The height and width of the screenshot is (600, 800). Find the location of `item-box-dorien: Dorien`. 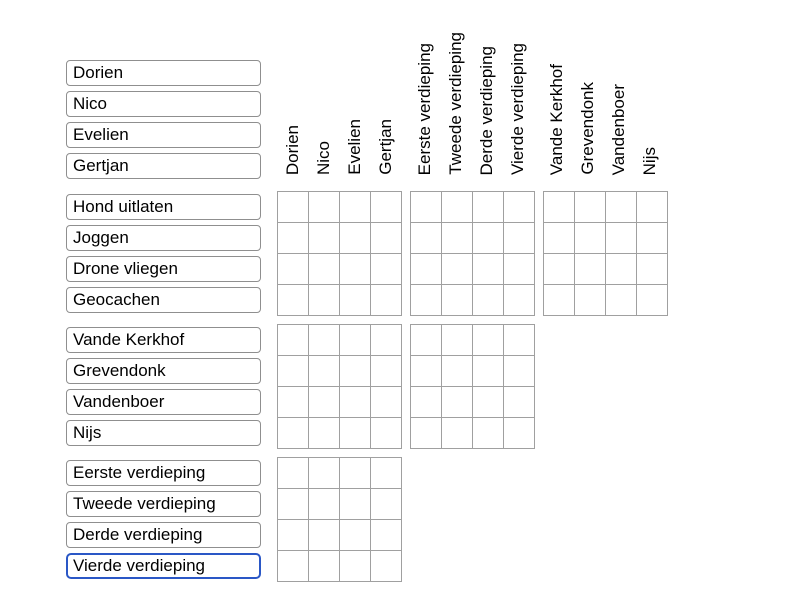

item-box-dorien: Dorien is located at coordinates (163, 72).